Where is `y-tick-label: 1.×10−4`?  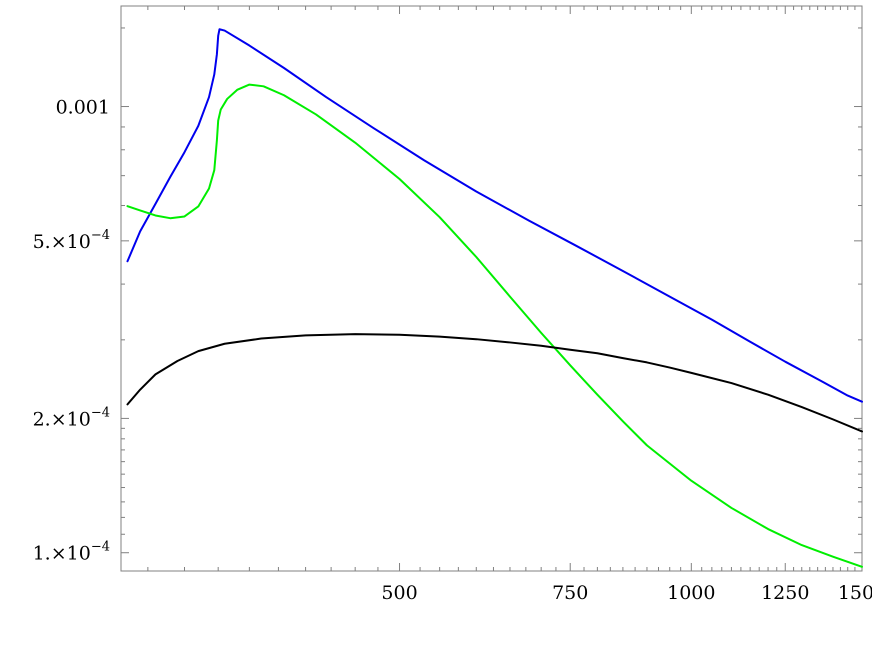
y-tick-label: 1.×10−4 is located at coordinates (71, 552).